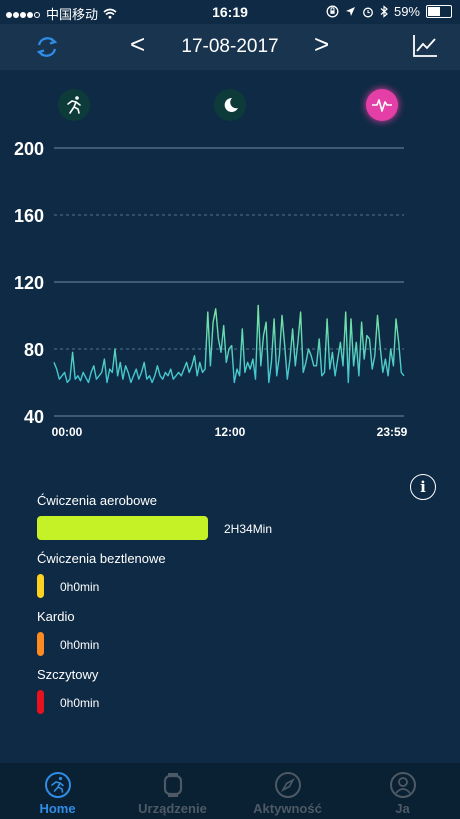  I want to click on bluetooth-icon, so click(384, 11).